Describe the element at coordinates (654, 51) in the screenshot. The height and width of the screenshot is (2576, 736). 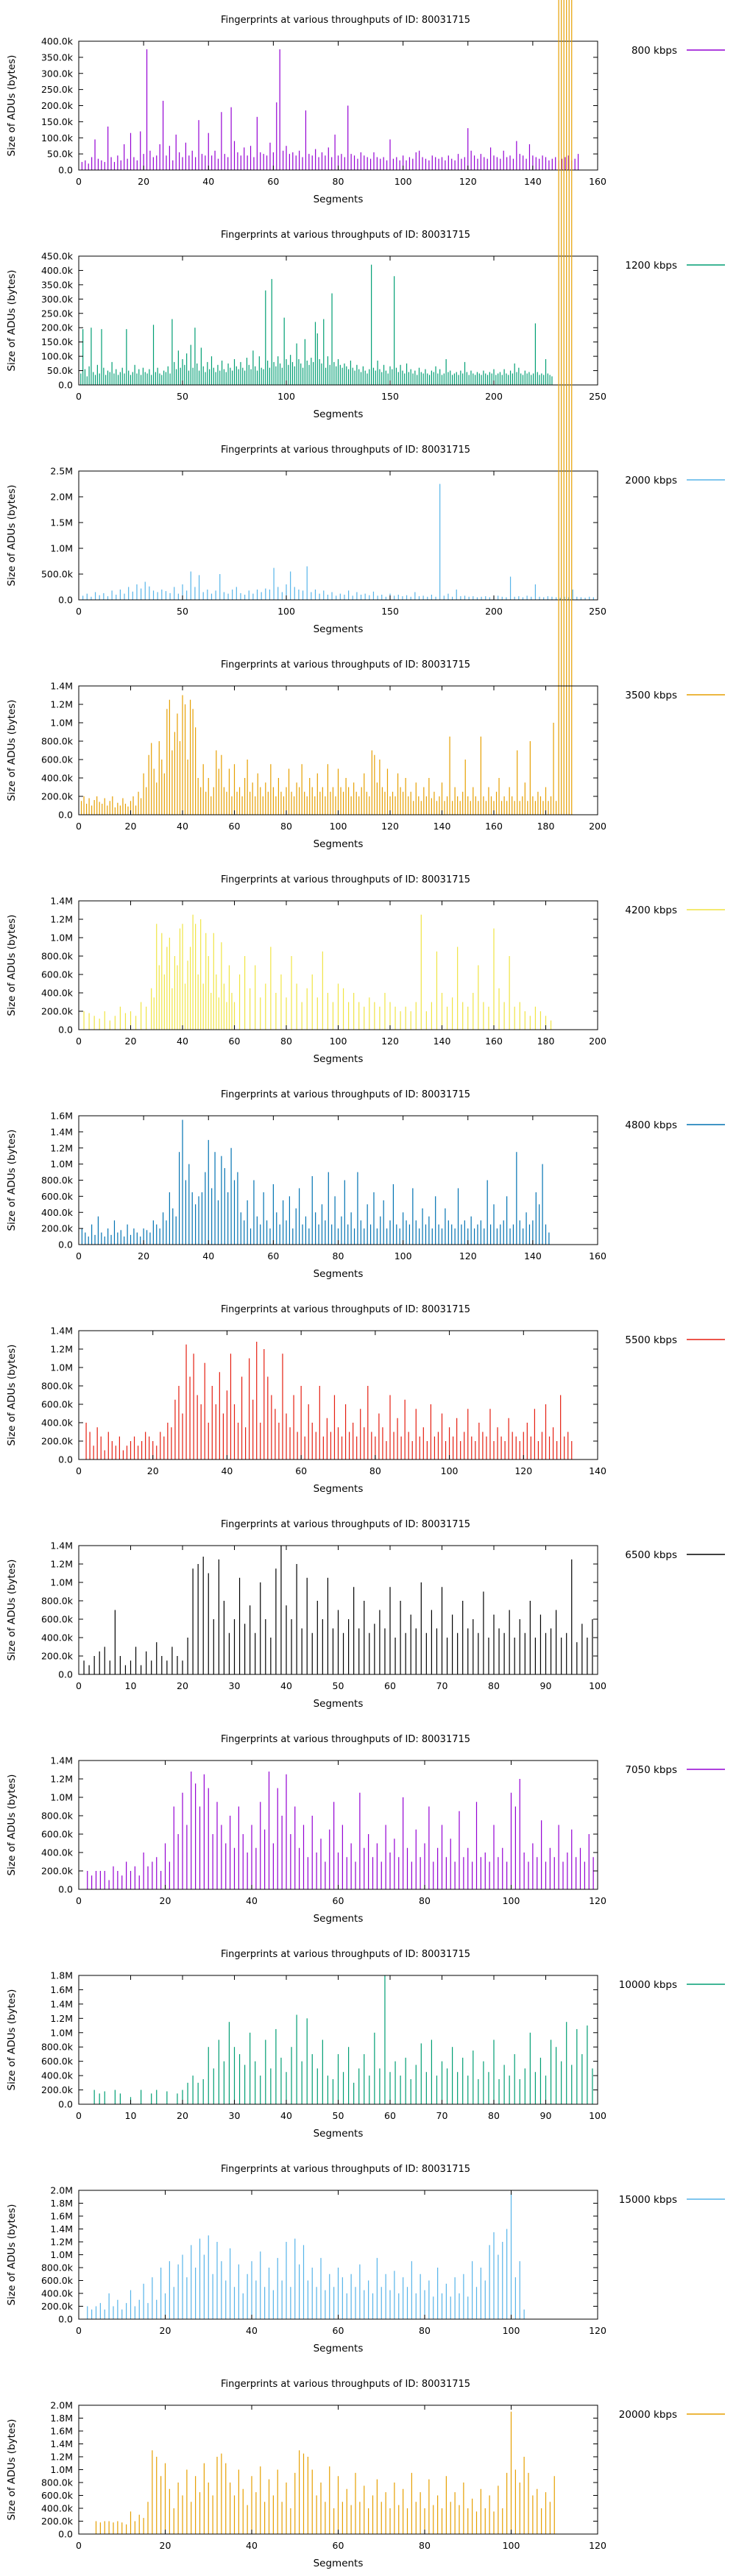
I see `legend-label: 800 kbps` at that location.